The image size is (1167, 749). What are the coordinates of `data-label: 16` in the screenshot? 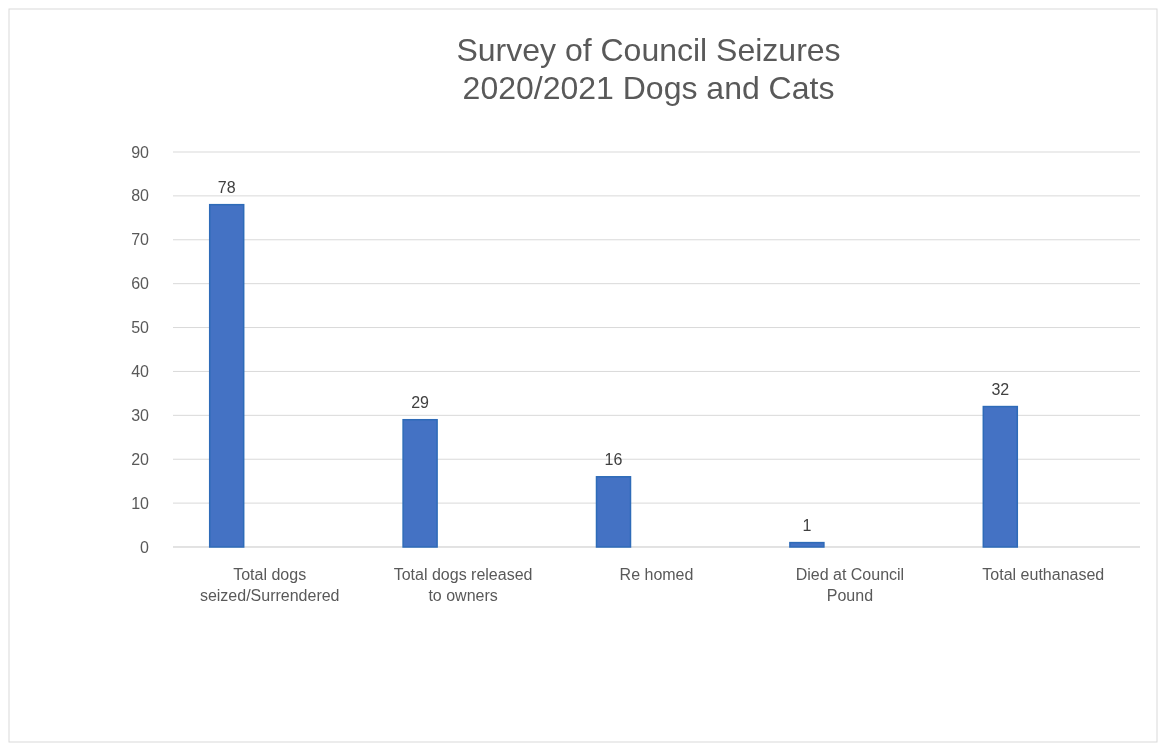 It's located at (613, 459).